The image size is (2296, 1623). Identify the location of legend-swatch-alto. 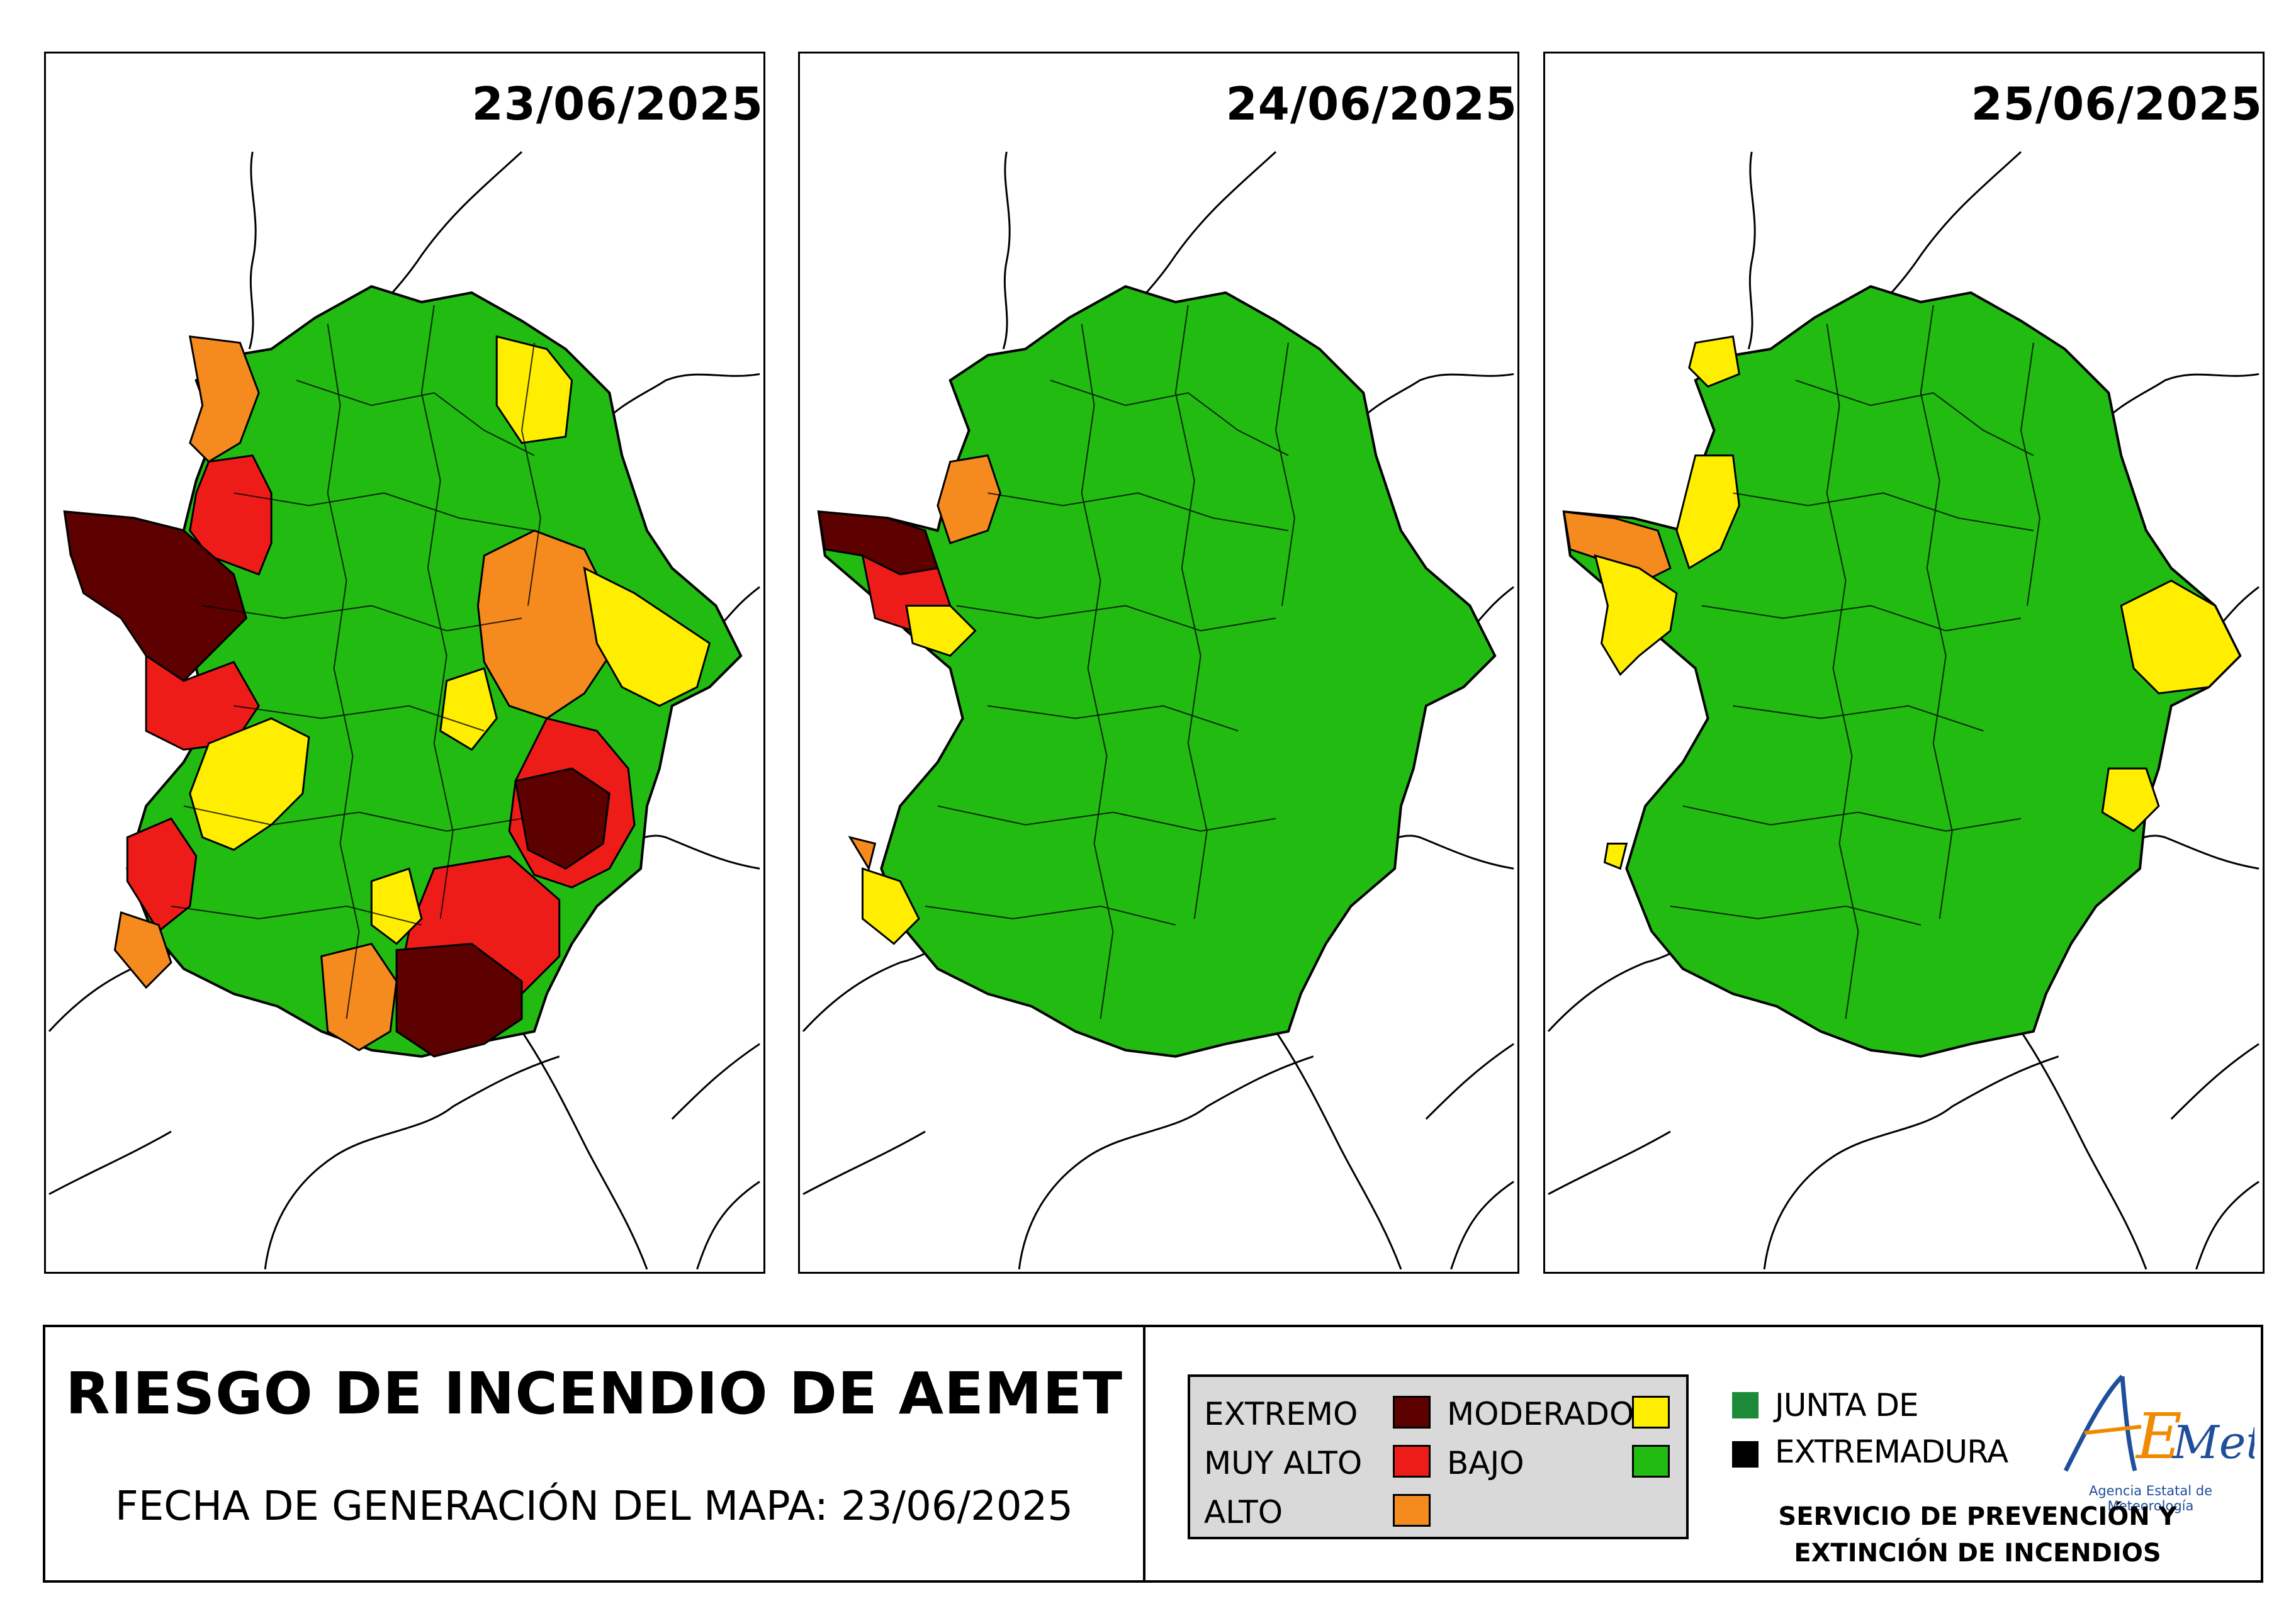
(1412, 1510).